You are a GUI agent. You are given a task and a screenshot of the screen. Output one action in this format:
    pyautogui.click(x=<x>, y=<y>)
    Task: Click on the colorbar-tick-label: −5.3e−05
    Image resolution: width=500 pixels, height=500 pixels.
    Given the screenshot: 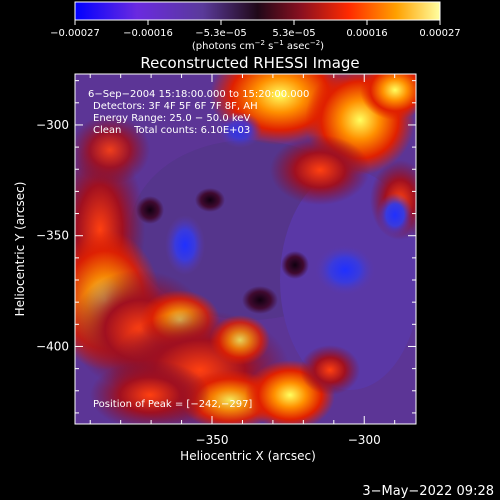 What is the action you would take?
    pyautogui.click(x=221, y=33)
    